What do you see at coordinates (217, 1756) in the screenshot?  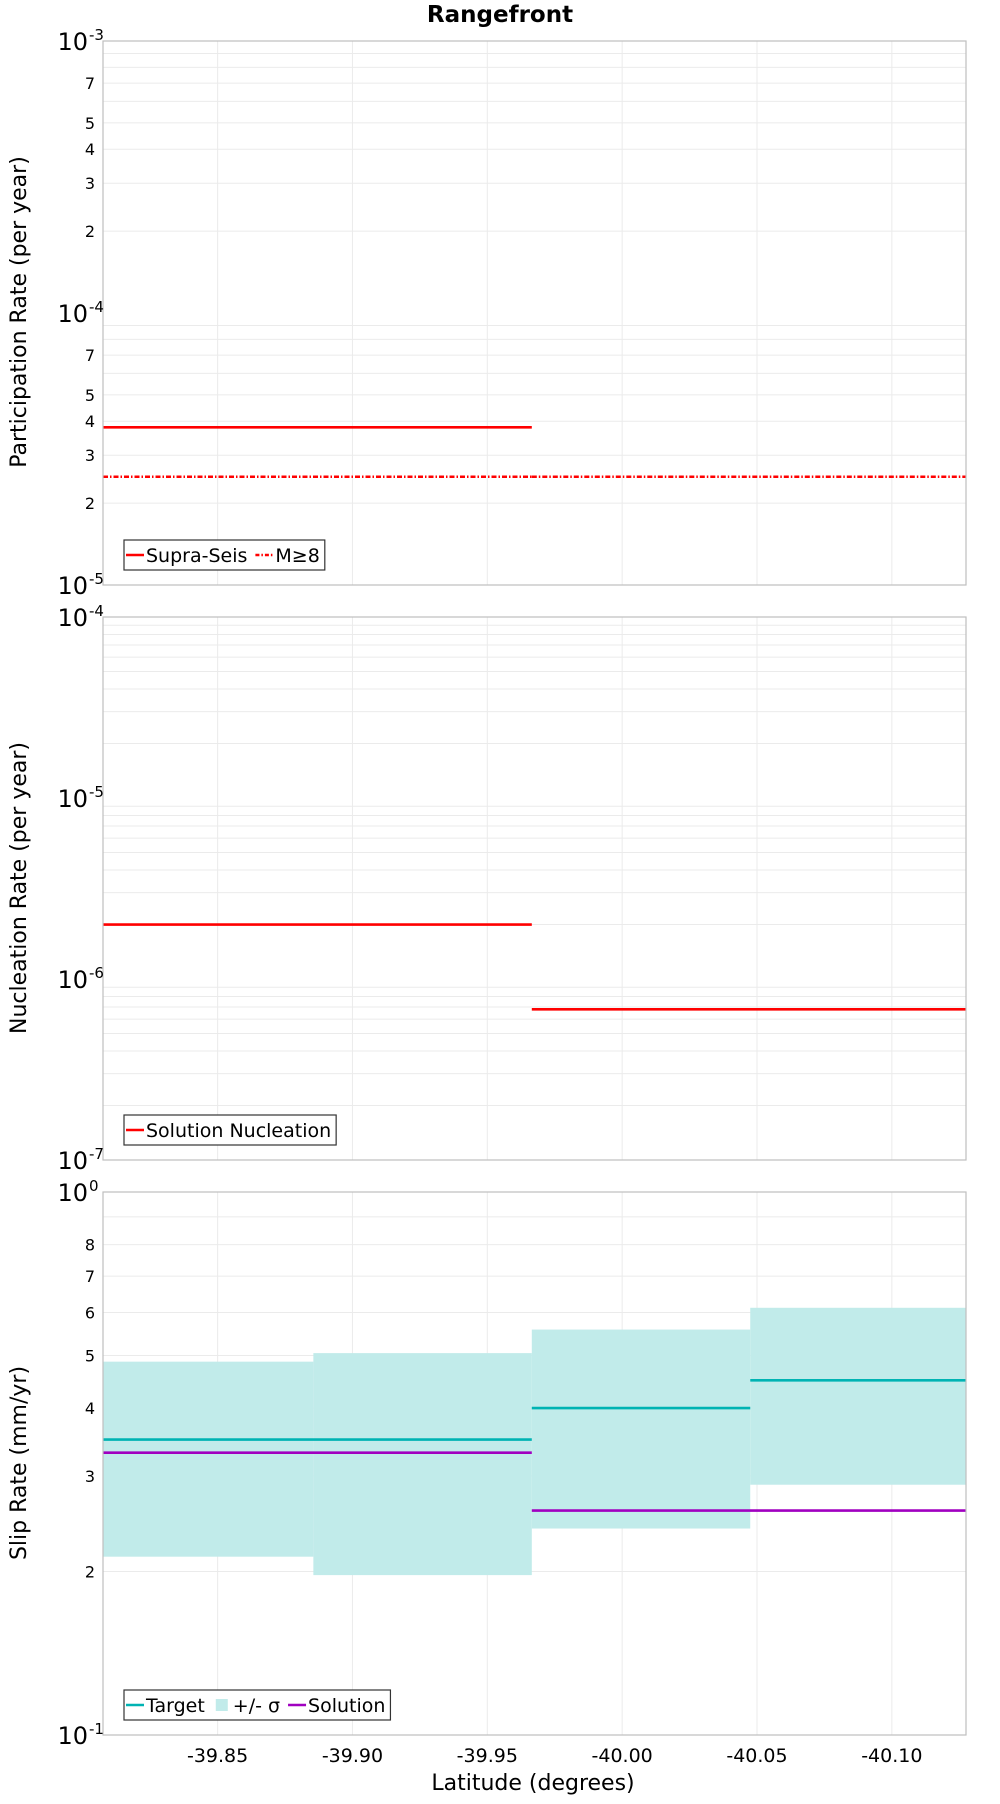 I see `x-tick-label: -39.85` at bounding box center [217, 1756].